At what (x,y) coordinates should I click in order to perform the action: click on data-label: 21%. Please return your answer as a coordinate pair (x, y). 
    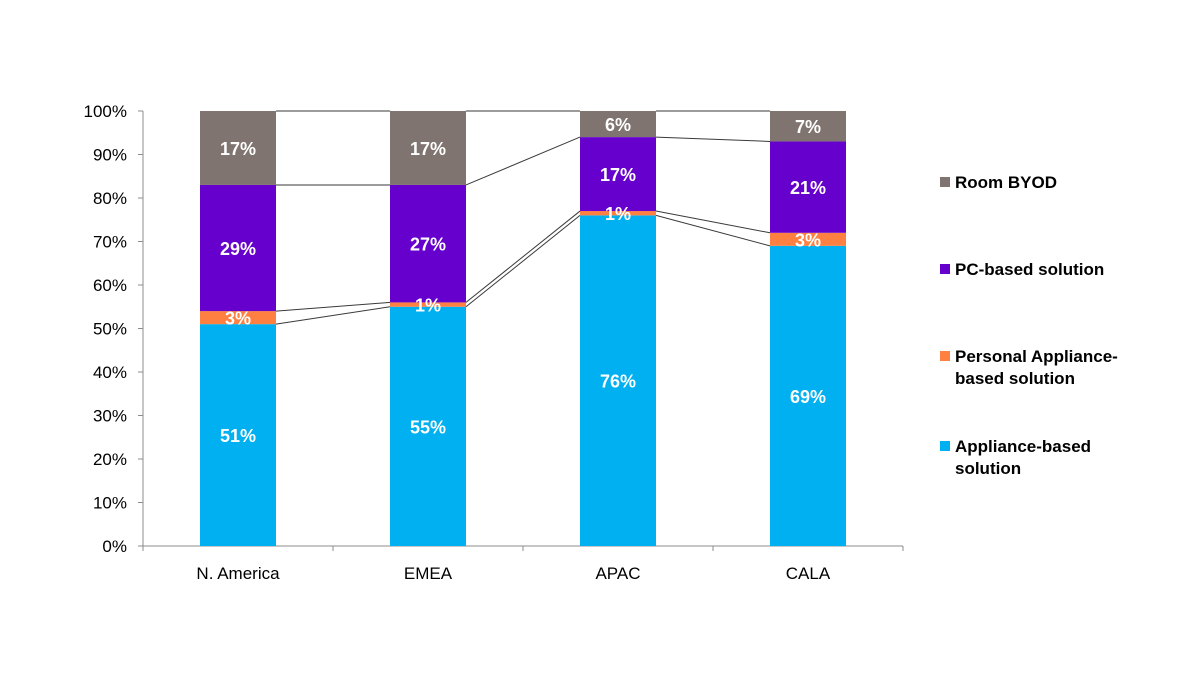
    Looking at the image, I should click on (808, 188).